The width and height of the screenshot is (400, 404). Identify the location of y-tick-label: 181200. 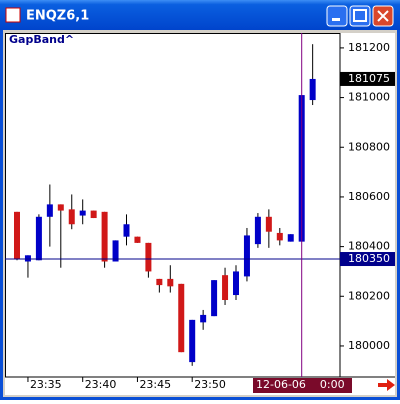
(369, 47).